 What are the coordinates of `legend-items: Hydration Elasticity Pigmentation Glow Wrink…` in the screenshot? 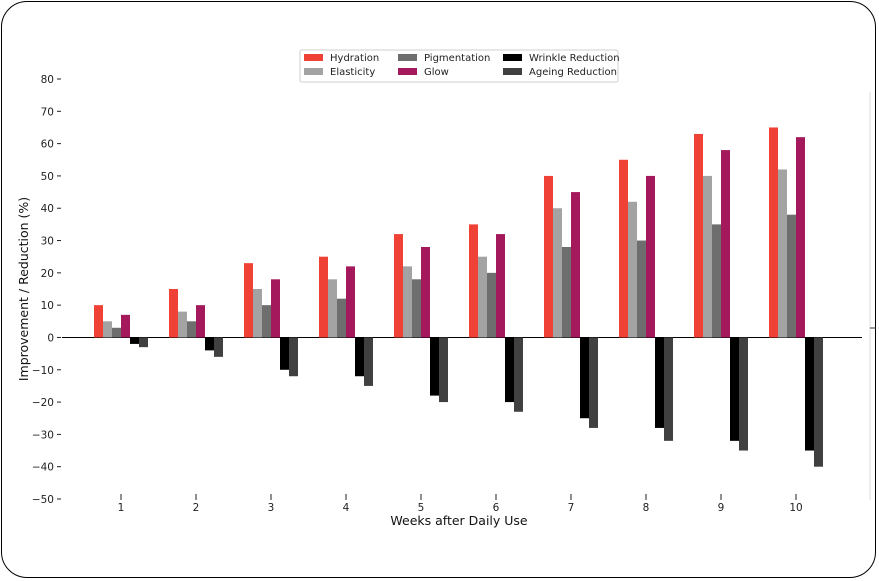 It's located at (462, 65).